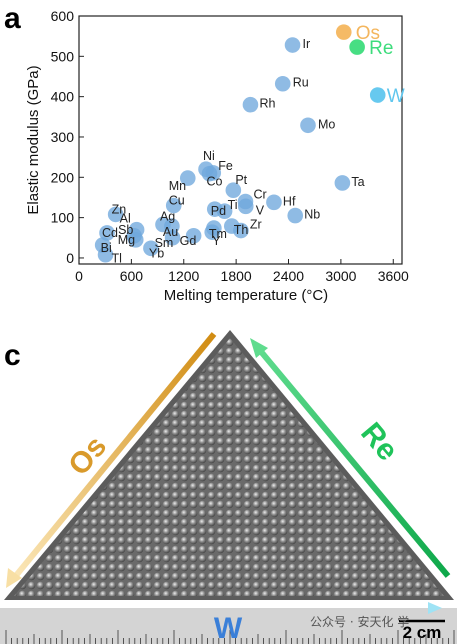 This screenshot has width=457, height=644. I want to click on point-nb, so click(295, 215).